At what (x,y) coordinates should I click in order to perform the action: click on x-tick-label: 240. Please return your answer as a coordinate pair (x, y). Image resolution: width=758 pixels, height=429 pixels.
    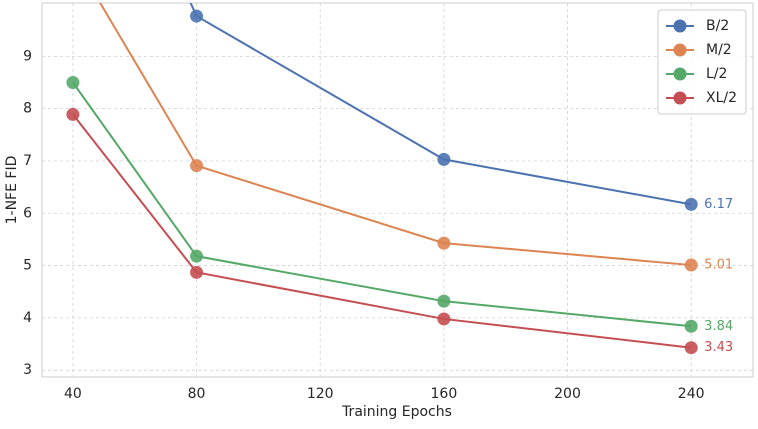
    Looking at the image, I should click on (691, 394).